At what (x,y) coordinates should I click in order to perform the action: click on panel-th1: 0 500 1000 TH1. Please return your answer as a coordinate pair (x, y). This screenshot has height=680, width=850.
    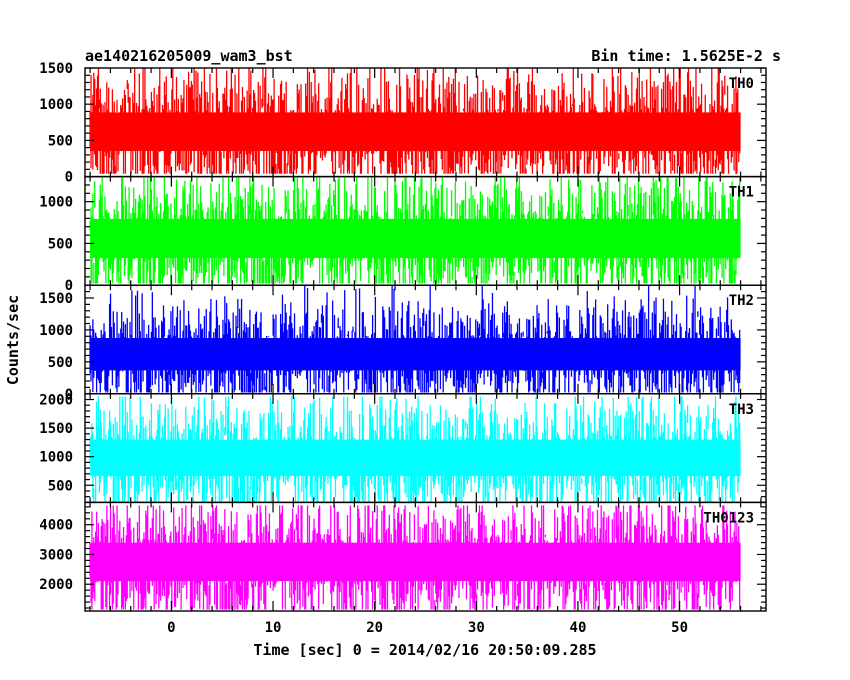
    Looking at the image, I should click on (403, 234).